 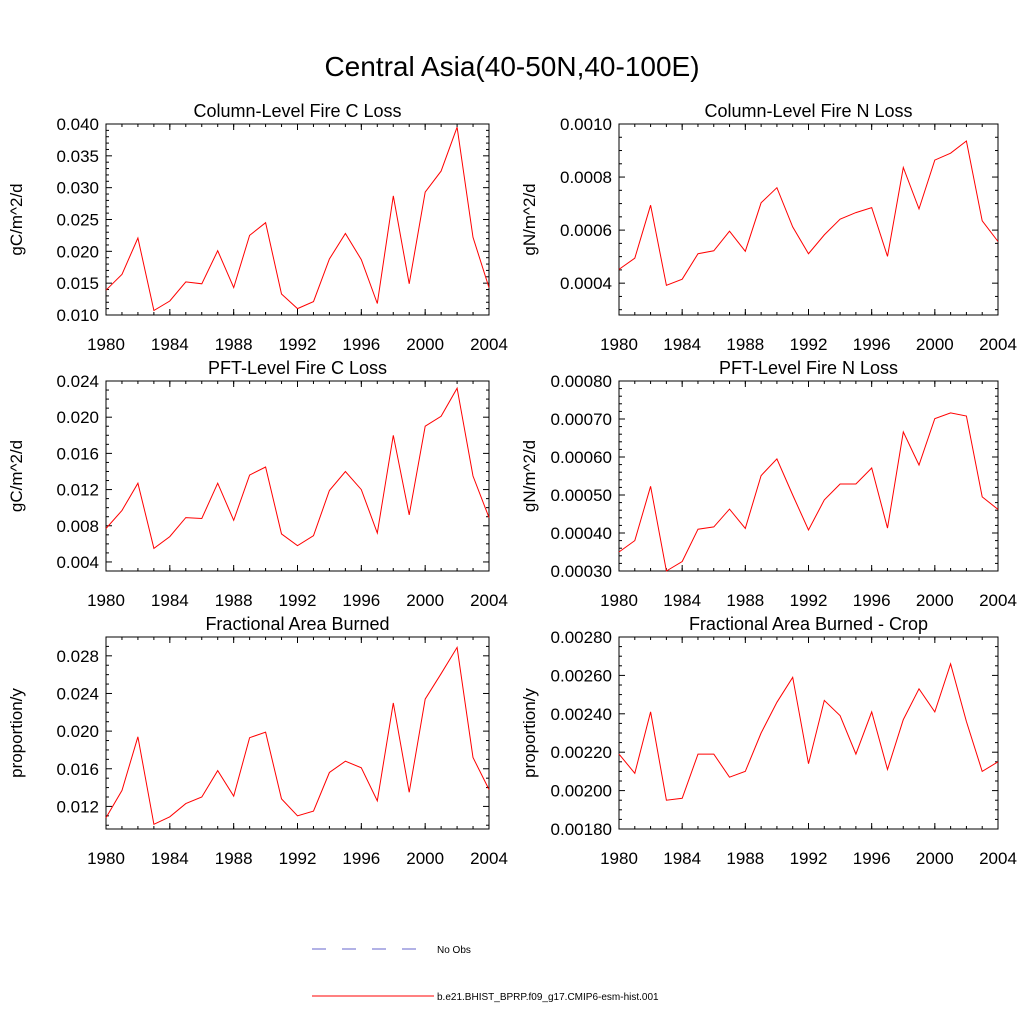 What do you see at coordinates (511, 66) in the screenshot?
I see `main-title: Central Asia(40-50N,40-100E)` at bounding box center [511, 66].